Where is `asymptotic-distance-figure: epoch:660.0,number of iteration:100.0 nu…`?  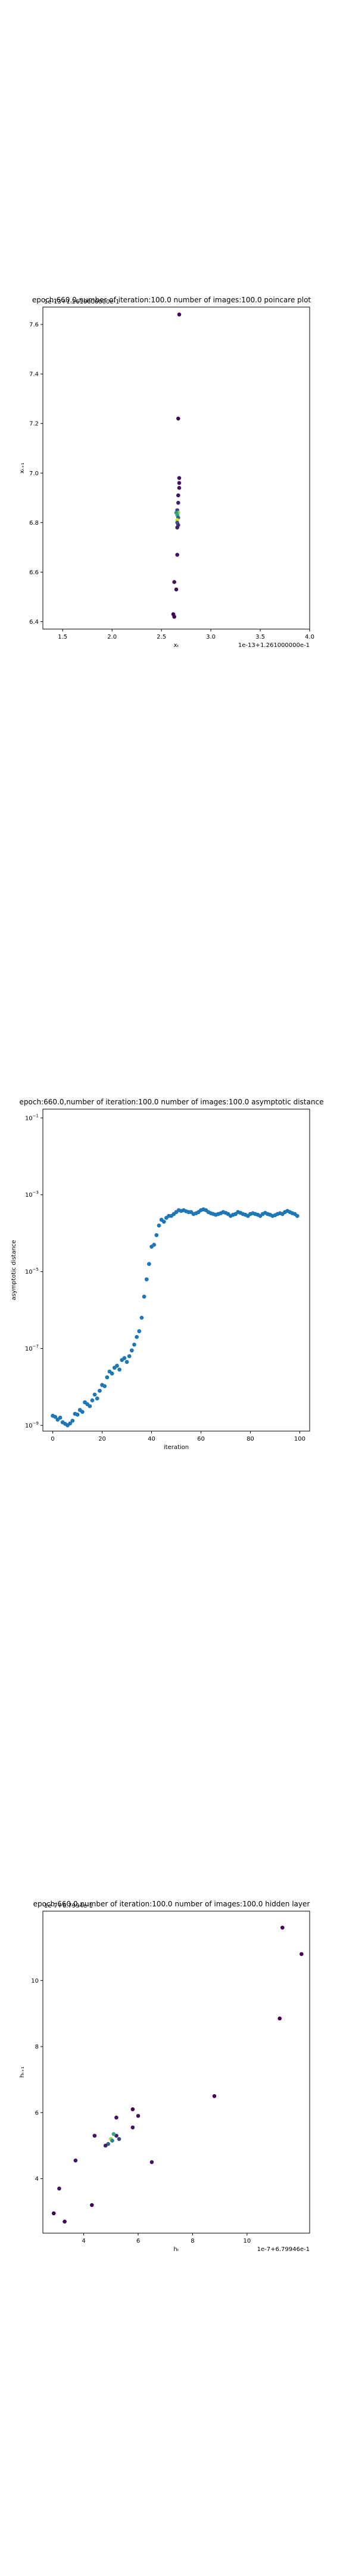 asymptotic-distance-figure: epoch:660.0,number of iteration:100.0 nu… is located at coordinates (171, 1276).